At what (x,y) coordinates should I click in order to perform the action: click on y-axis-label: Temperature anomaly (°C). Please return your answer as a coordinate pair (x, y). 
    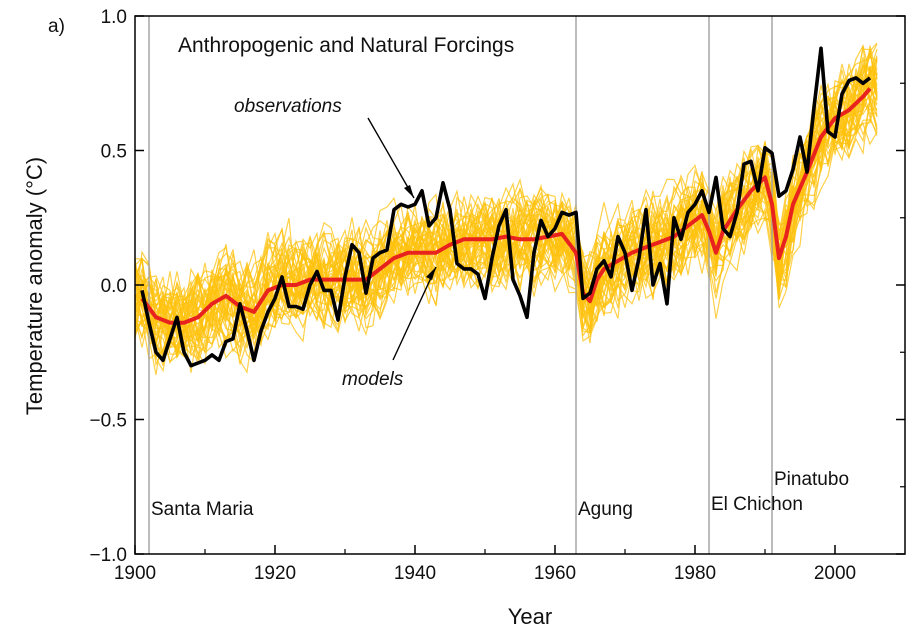
    Looking at the image, I should click on (34, 286).